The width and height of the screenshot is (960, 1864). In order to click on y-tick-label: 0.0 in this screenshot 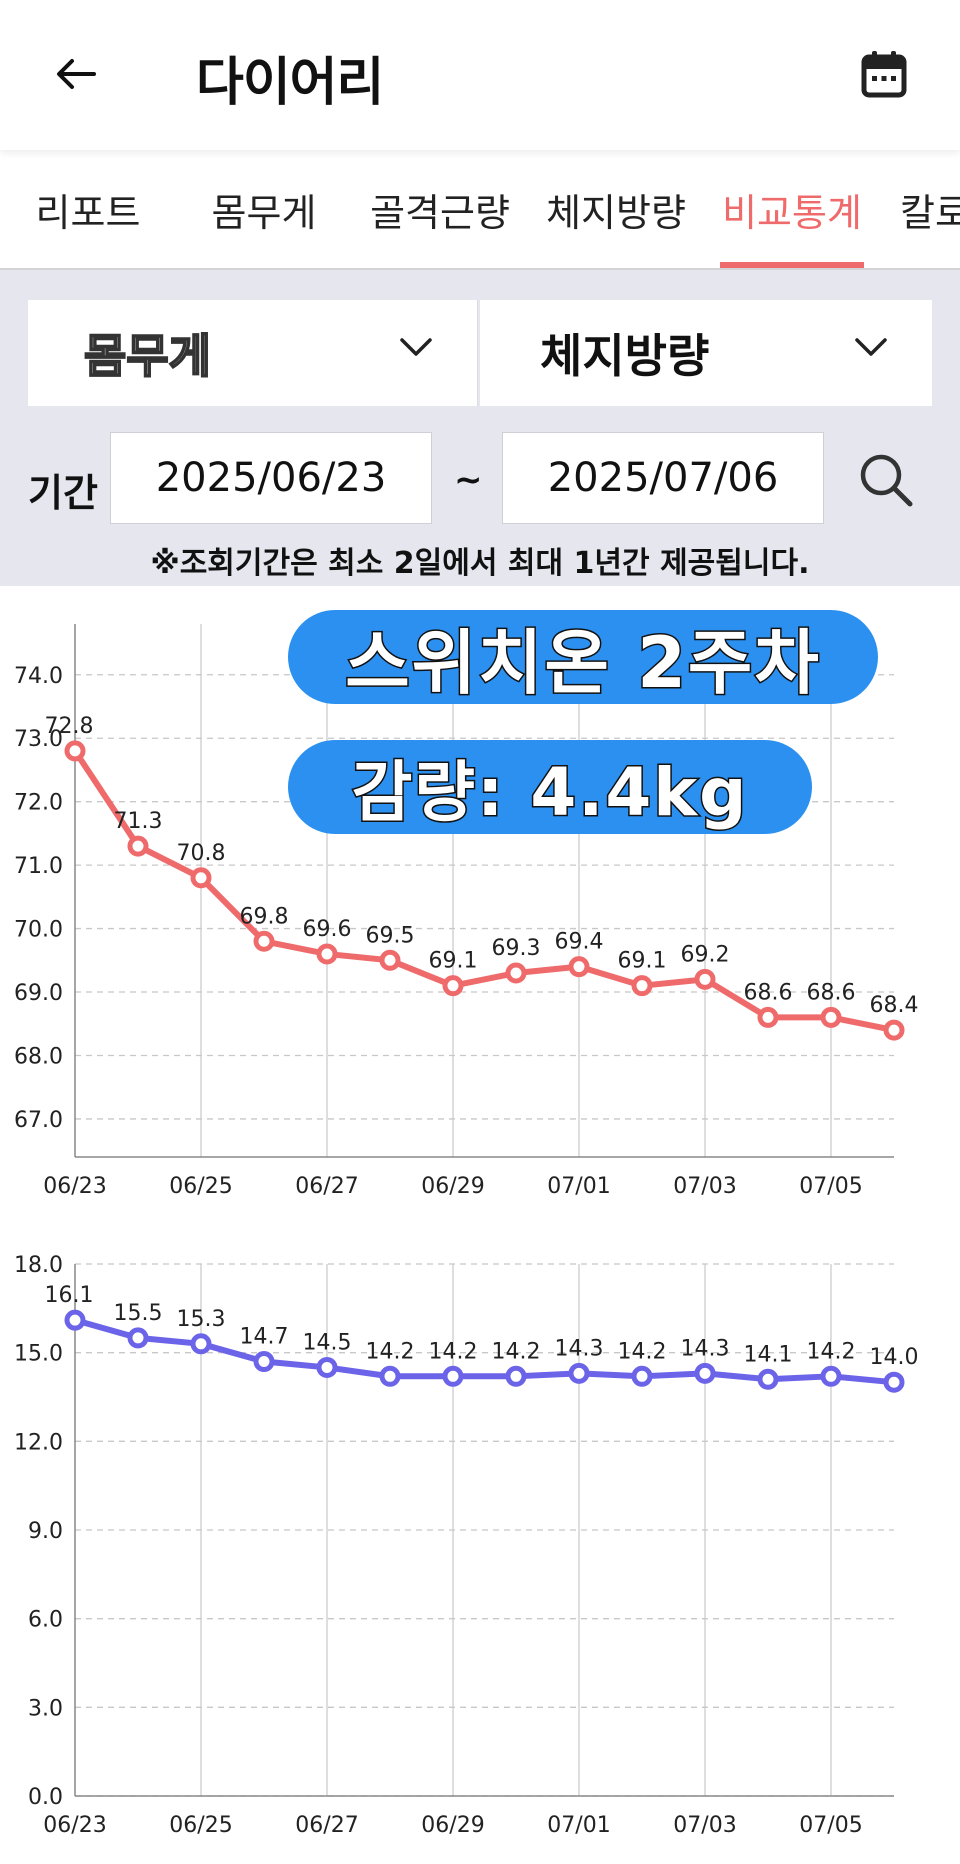, I will do `click(45, 1797)`.